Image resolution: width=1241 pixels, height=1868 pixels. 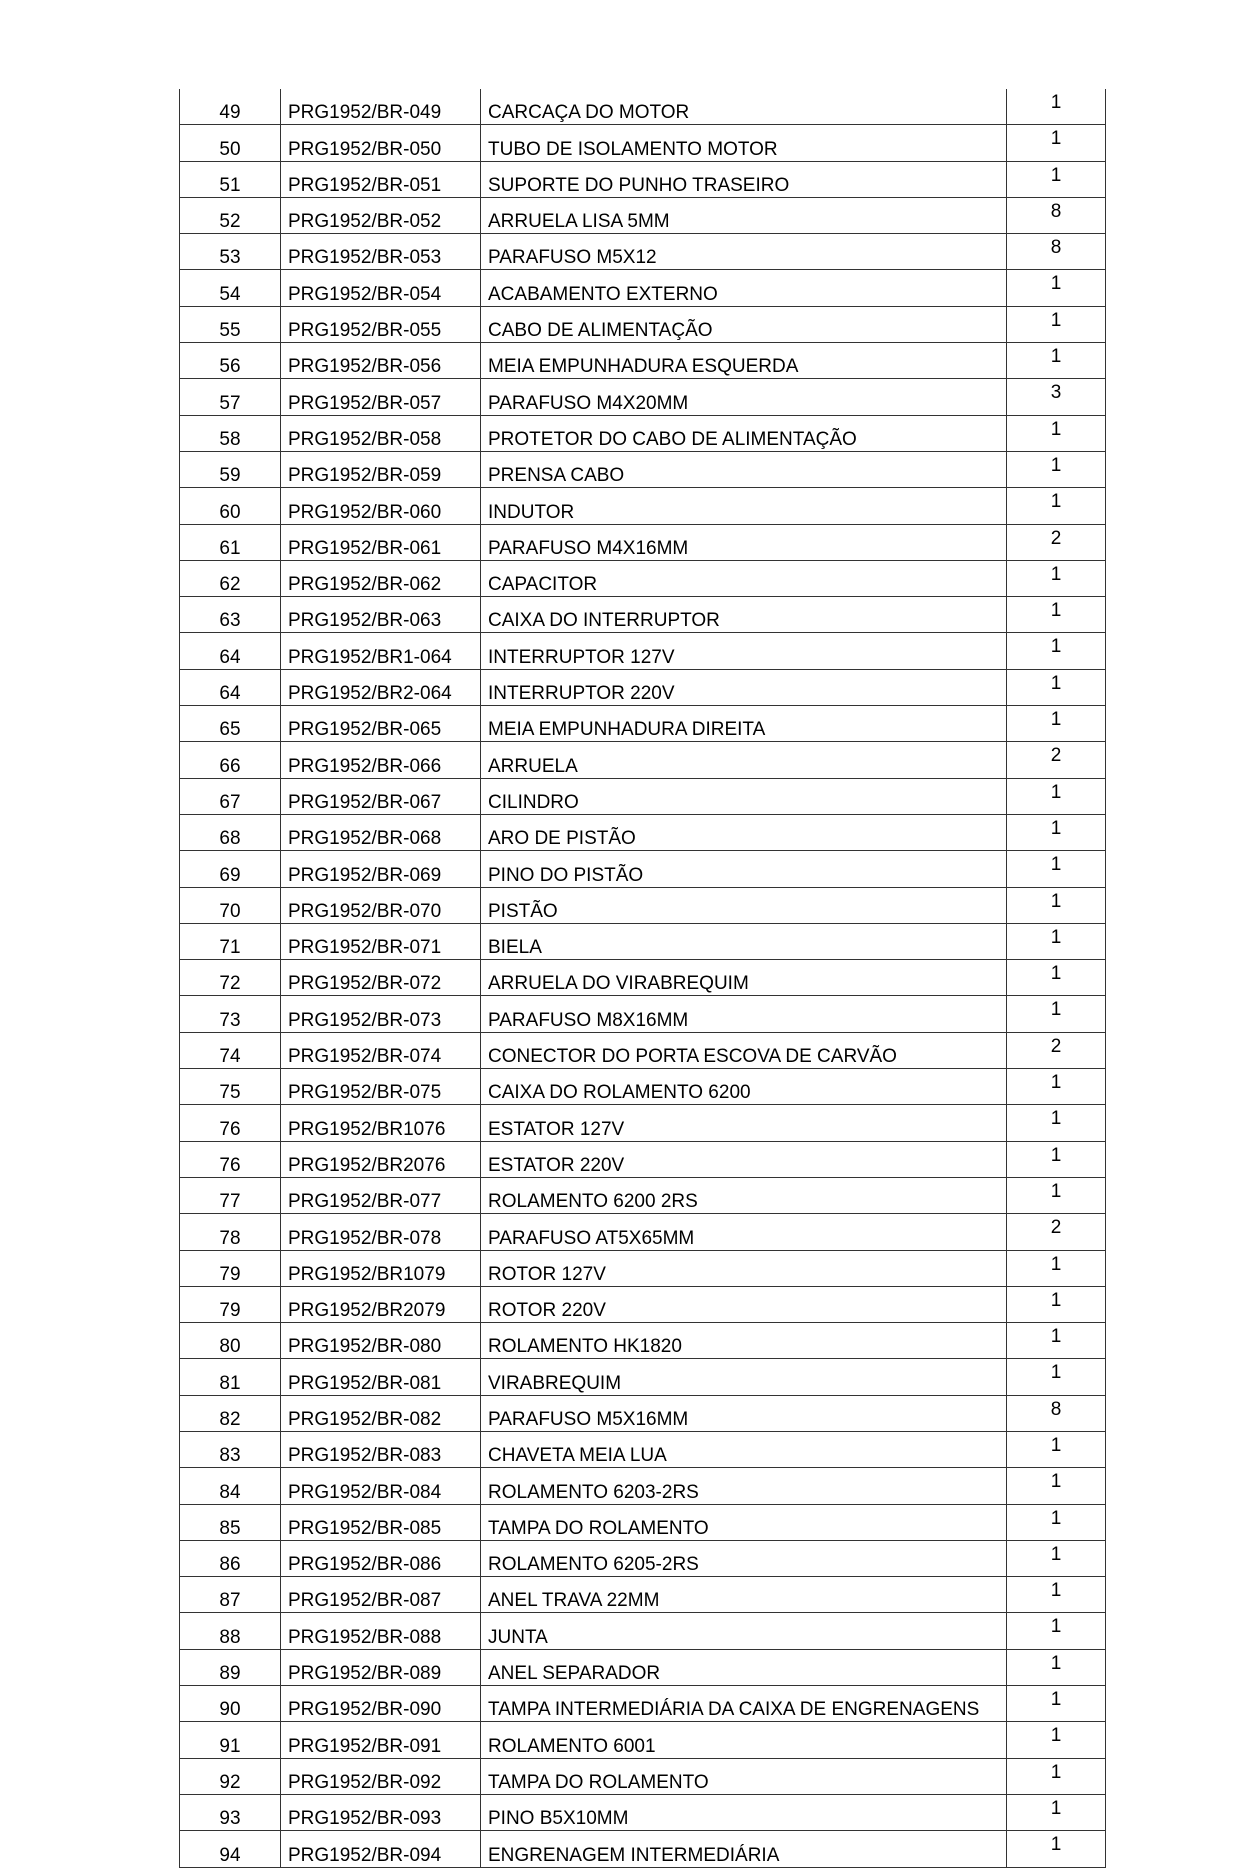 What do you see at coordinates (642, 941) in the screenshot?
I see `table-row: 71 PRG1952/BR-071 BIELA 1` at bounding box center [642, 941].